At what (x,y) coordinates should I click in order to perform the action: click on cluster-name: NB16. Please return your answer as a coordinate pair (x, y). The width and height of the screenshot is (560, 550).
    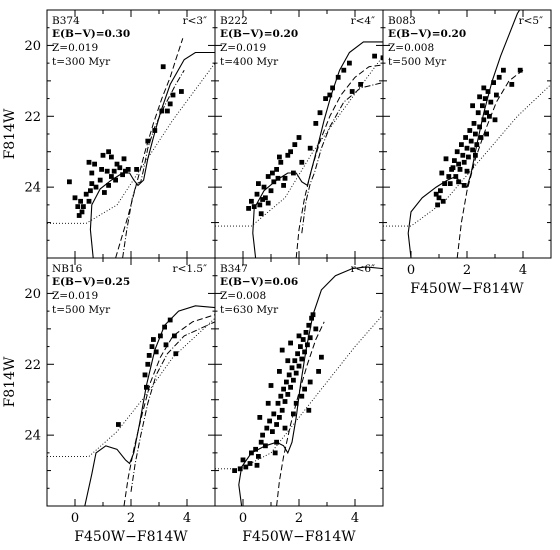
    Looking at the image, I should click on (67, 269).